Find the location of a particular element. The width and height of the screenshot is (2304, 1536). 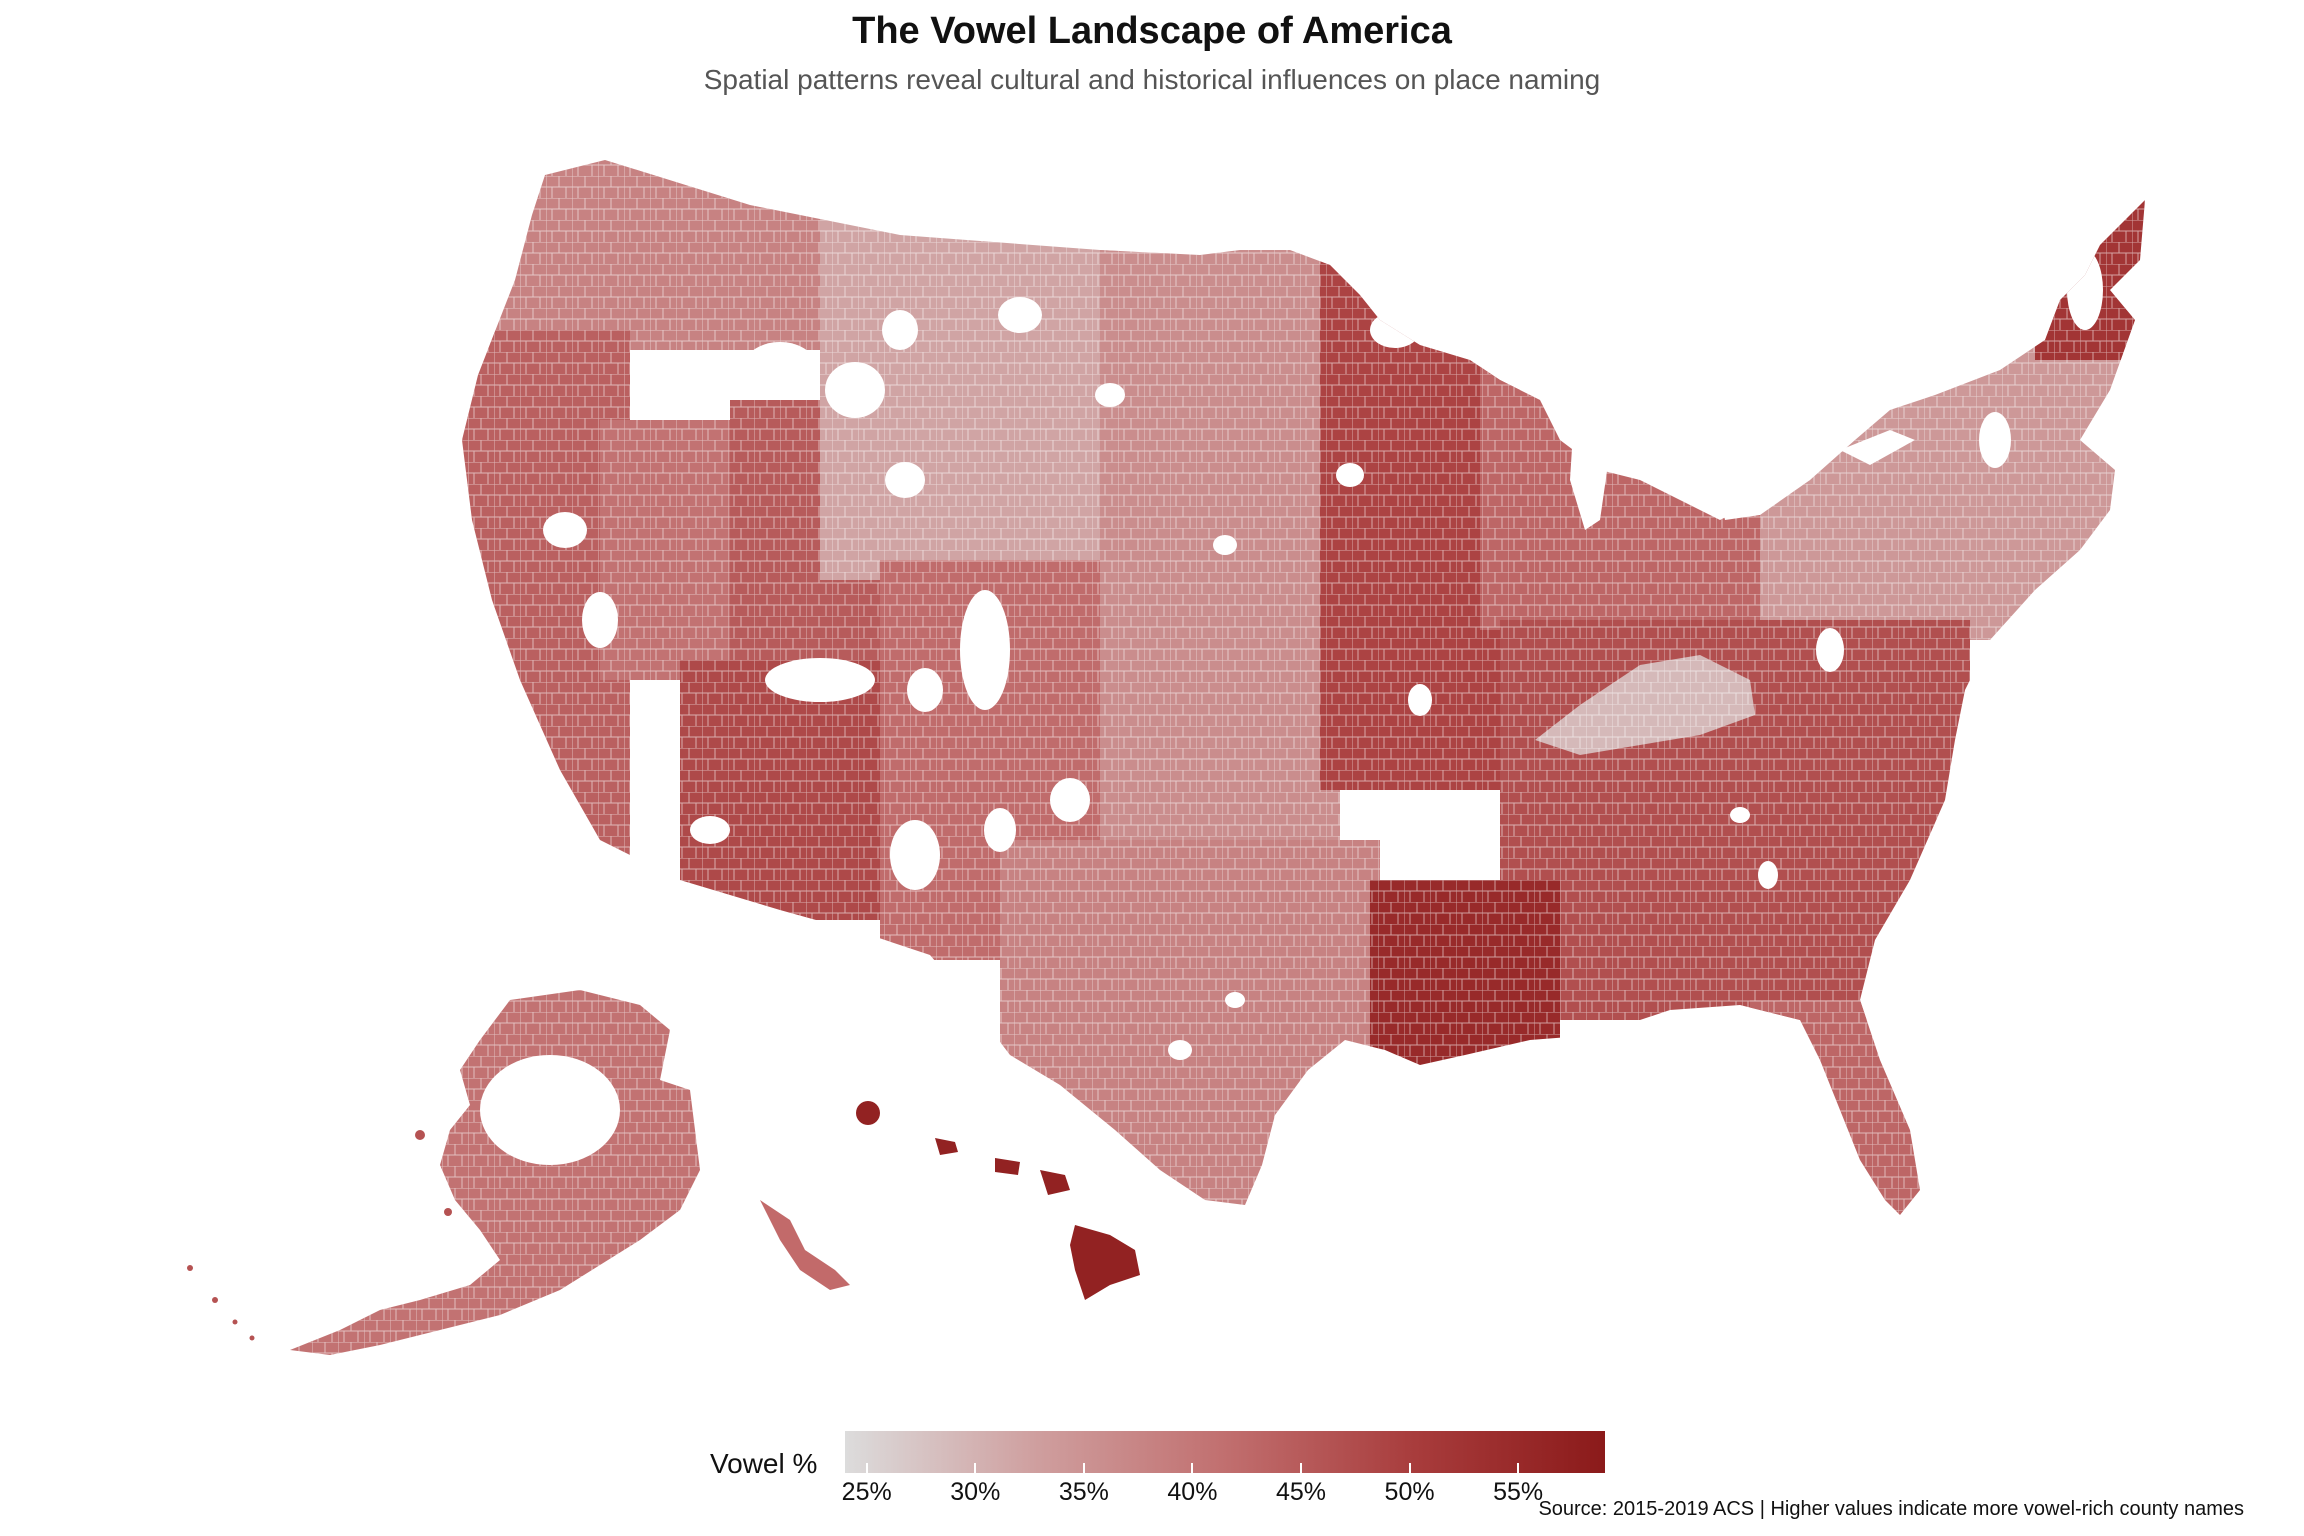

alaska is located at coordinates (495, 1172).